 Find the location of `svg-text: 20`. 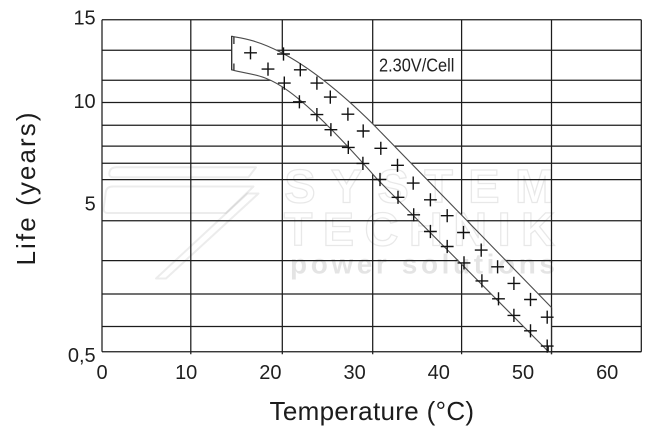

svg-text: 20 is located at coordinates (270, 373).